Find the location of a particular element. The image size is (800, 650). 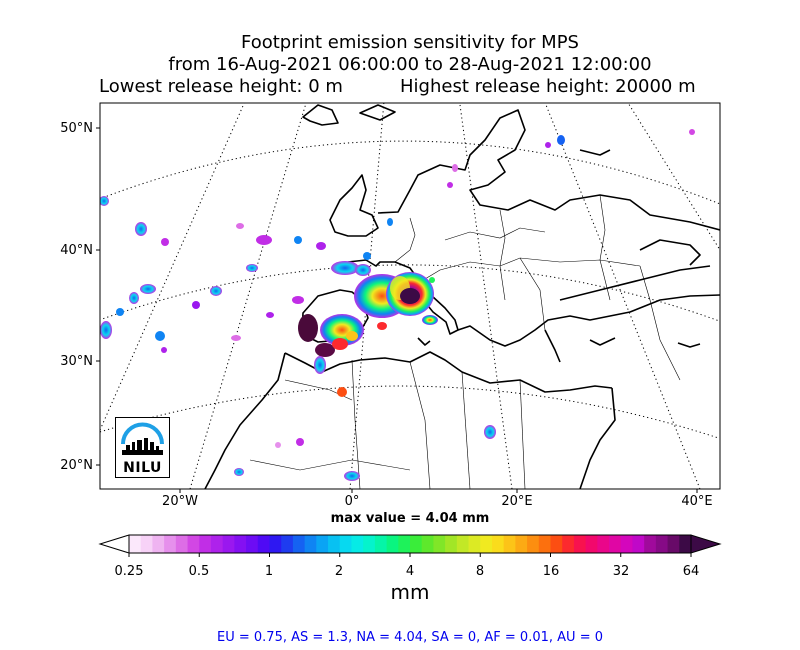

colorbar-over-arrow is located at coordinates (706, 544).